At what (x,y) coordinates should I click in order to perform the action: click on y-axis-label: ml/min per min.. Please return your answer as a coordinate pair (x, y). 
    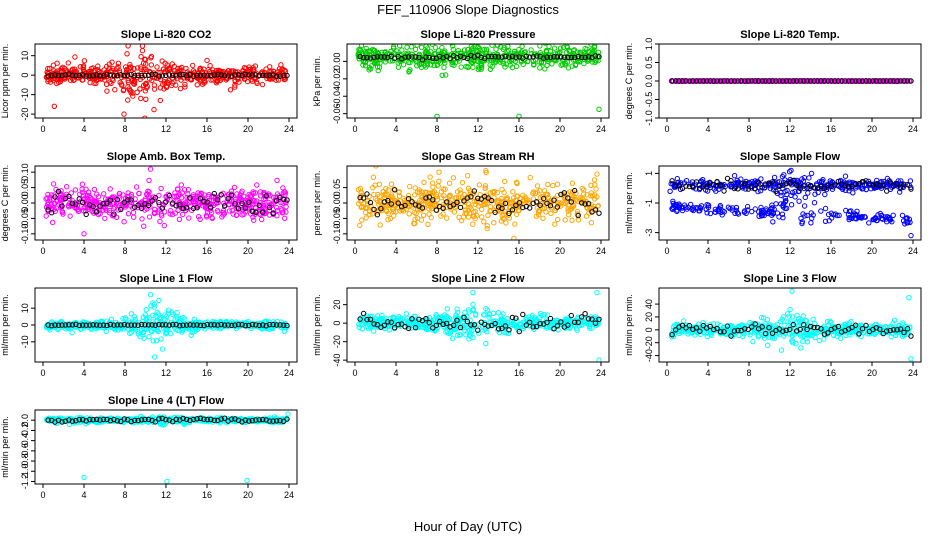
    Looking at the image, I should click on (629, 203).